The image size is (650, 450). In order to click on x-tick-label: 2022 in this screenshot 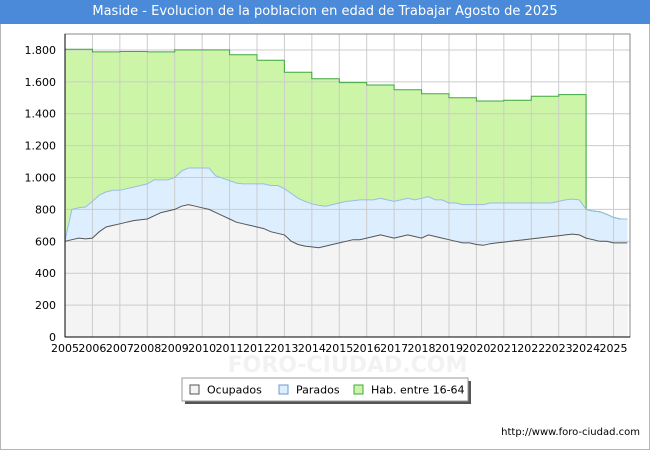, I will do `click(531, 348)`.